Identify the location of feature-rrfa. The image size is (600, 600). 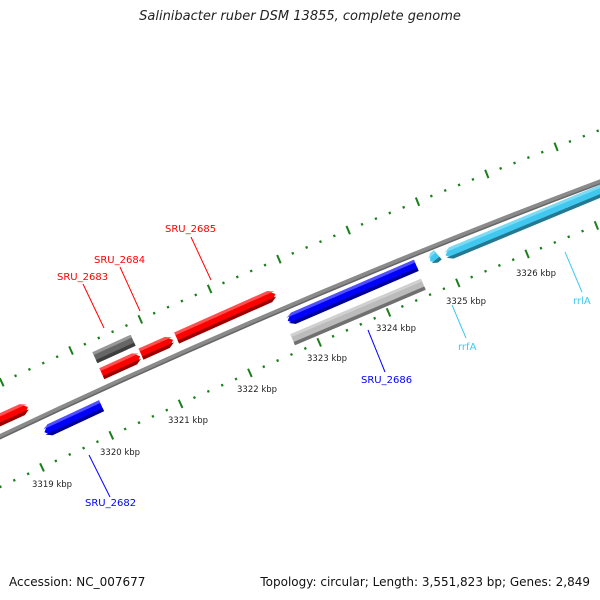
(434, 258).